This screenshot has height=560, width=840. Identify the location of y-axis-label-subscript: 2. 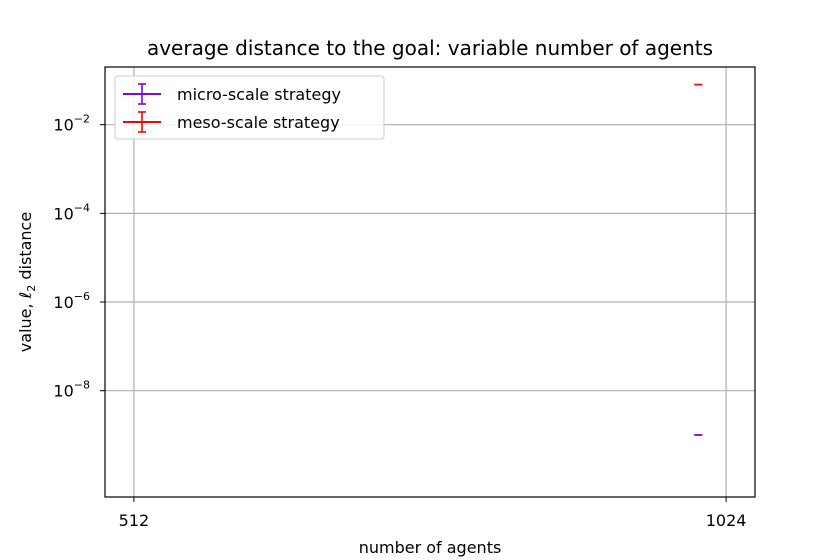
(31, 288).